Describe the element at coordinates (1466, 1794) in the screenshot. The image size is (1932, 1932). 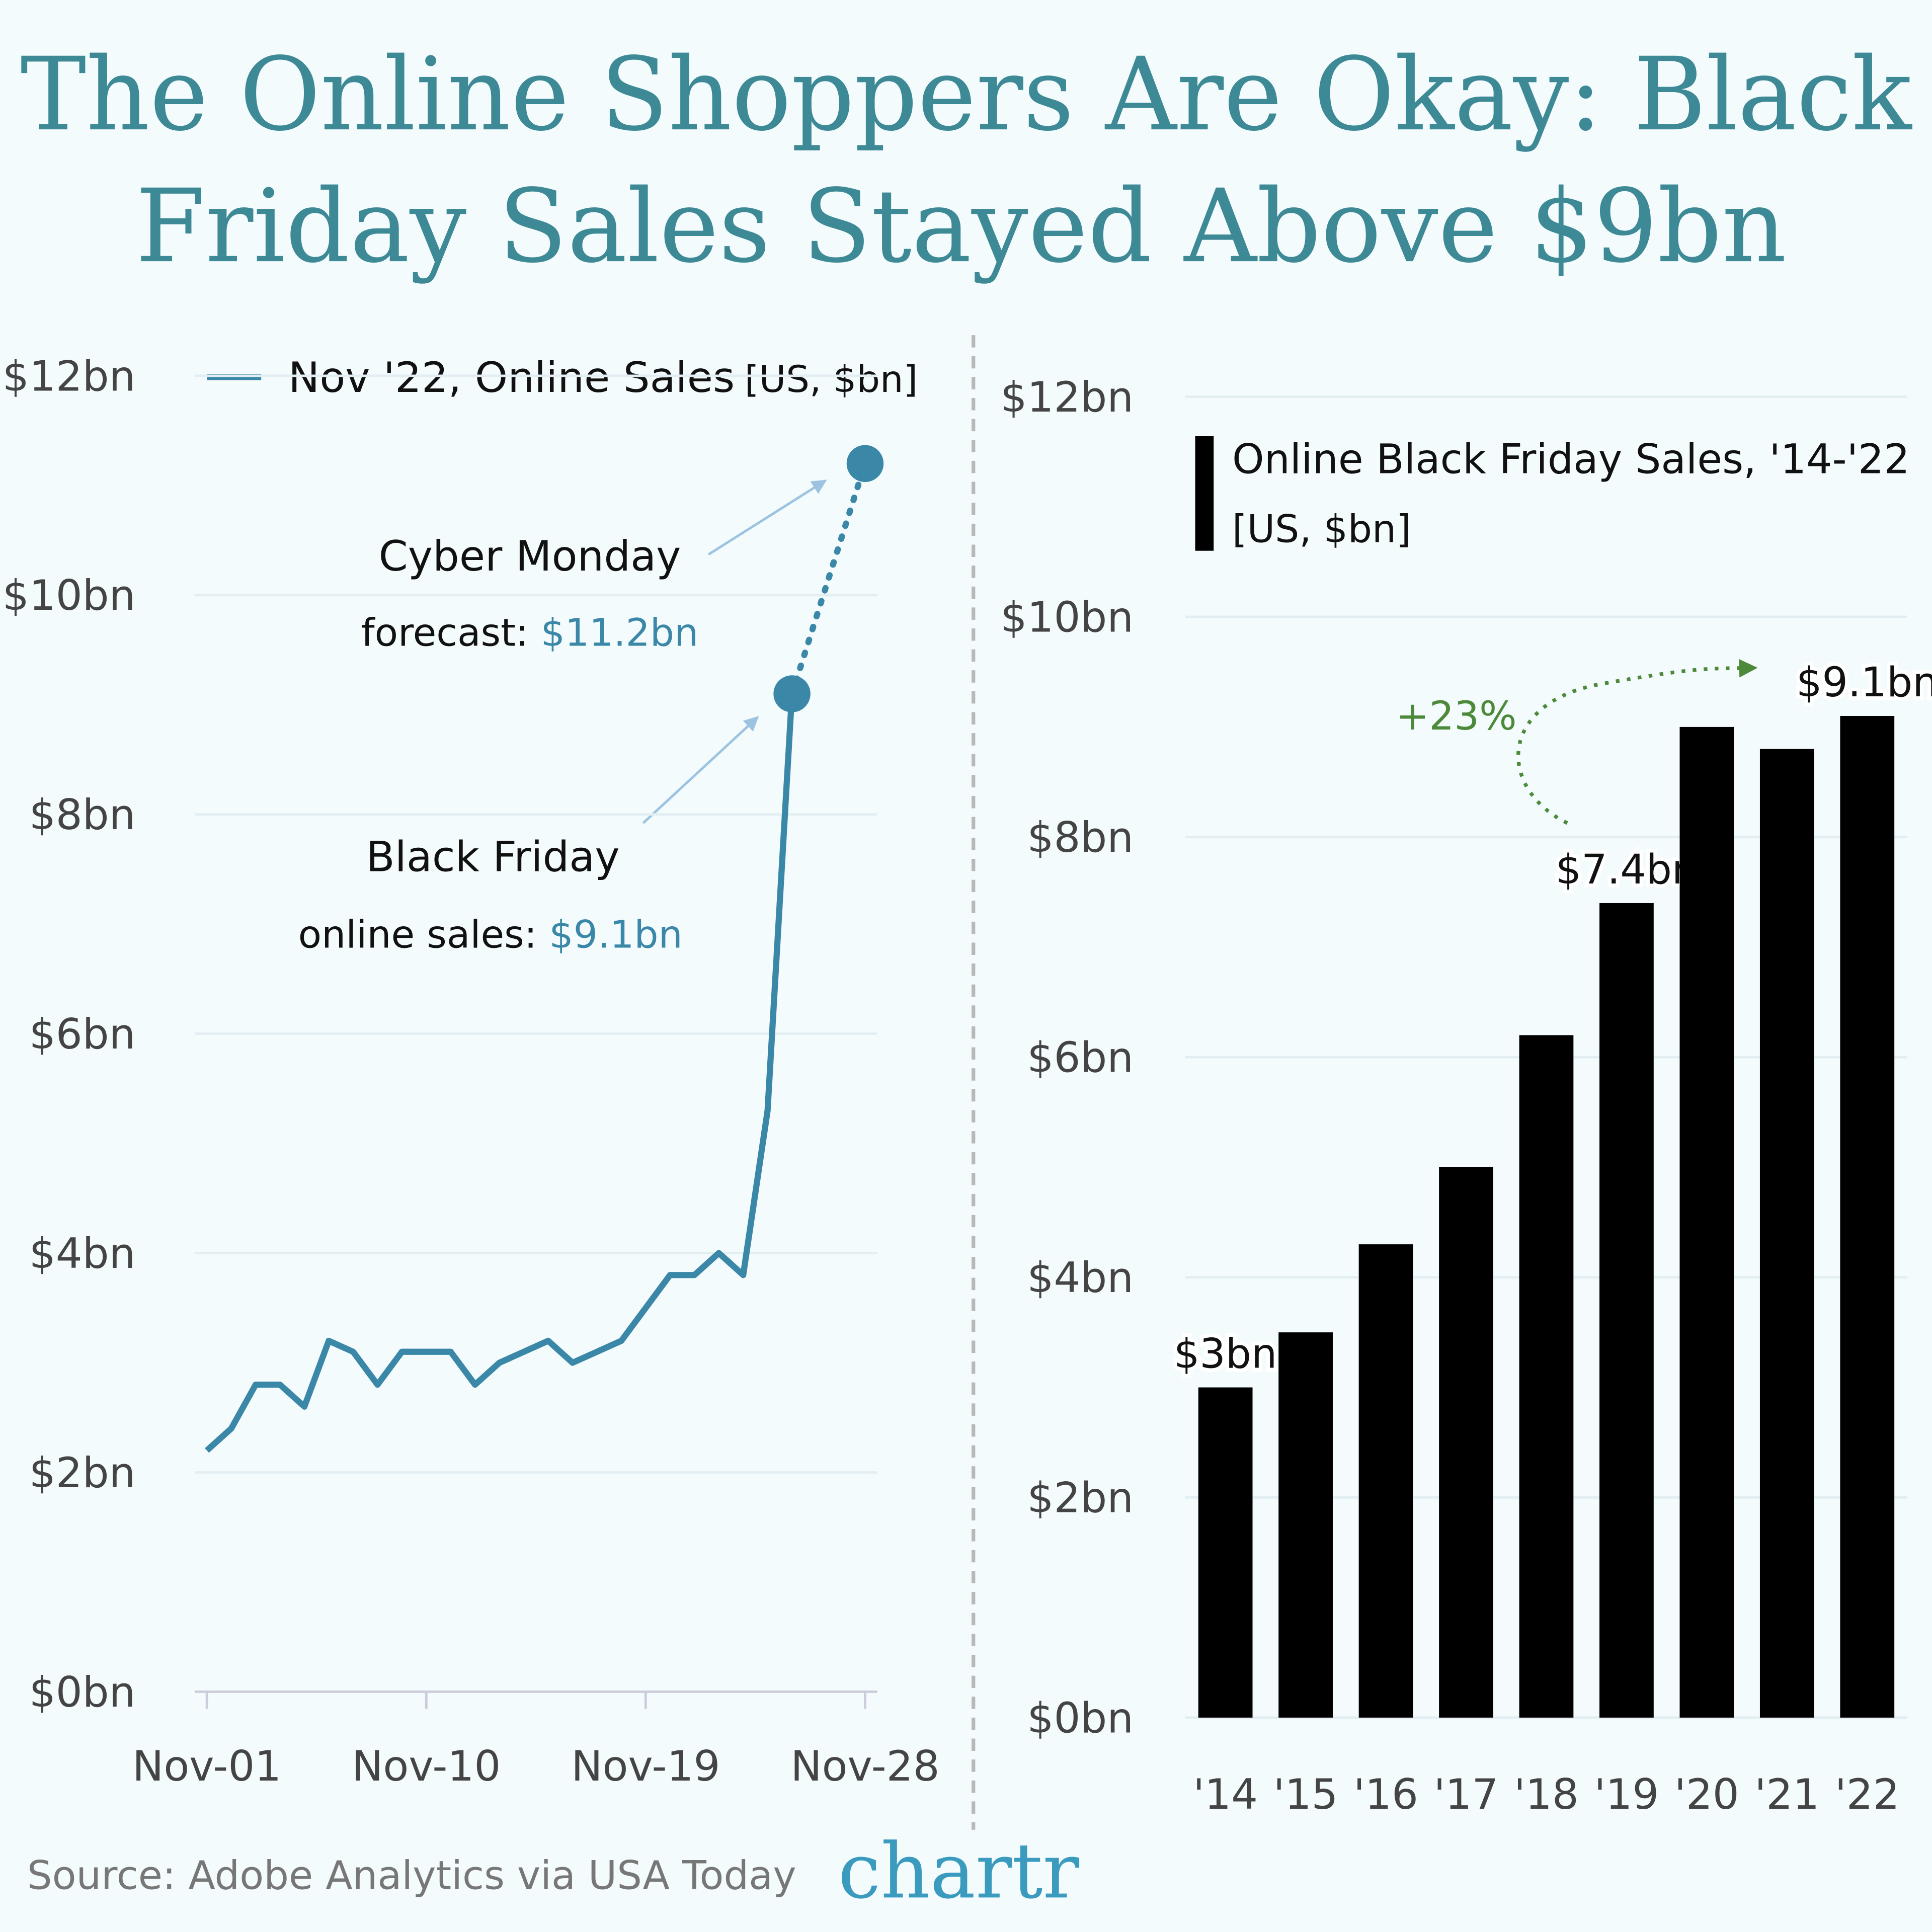
I see `x-tick-label: '17` at that location.